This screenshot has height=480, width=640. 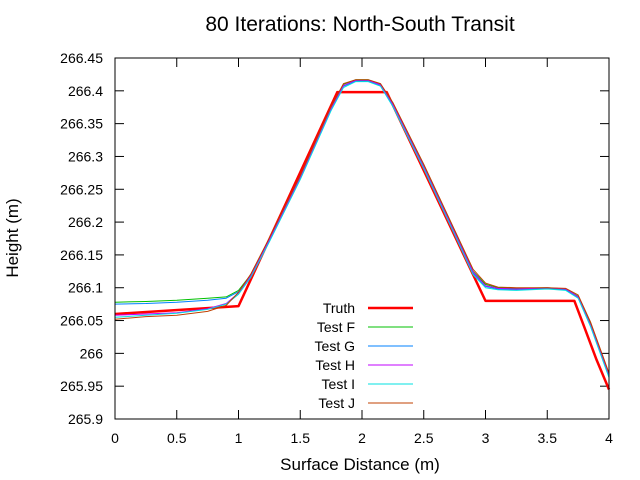 What do you see at coordinates (81, 321) in the screenshot?
I see `y-tick-label: 266.05` at bounding box center [81, 321].